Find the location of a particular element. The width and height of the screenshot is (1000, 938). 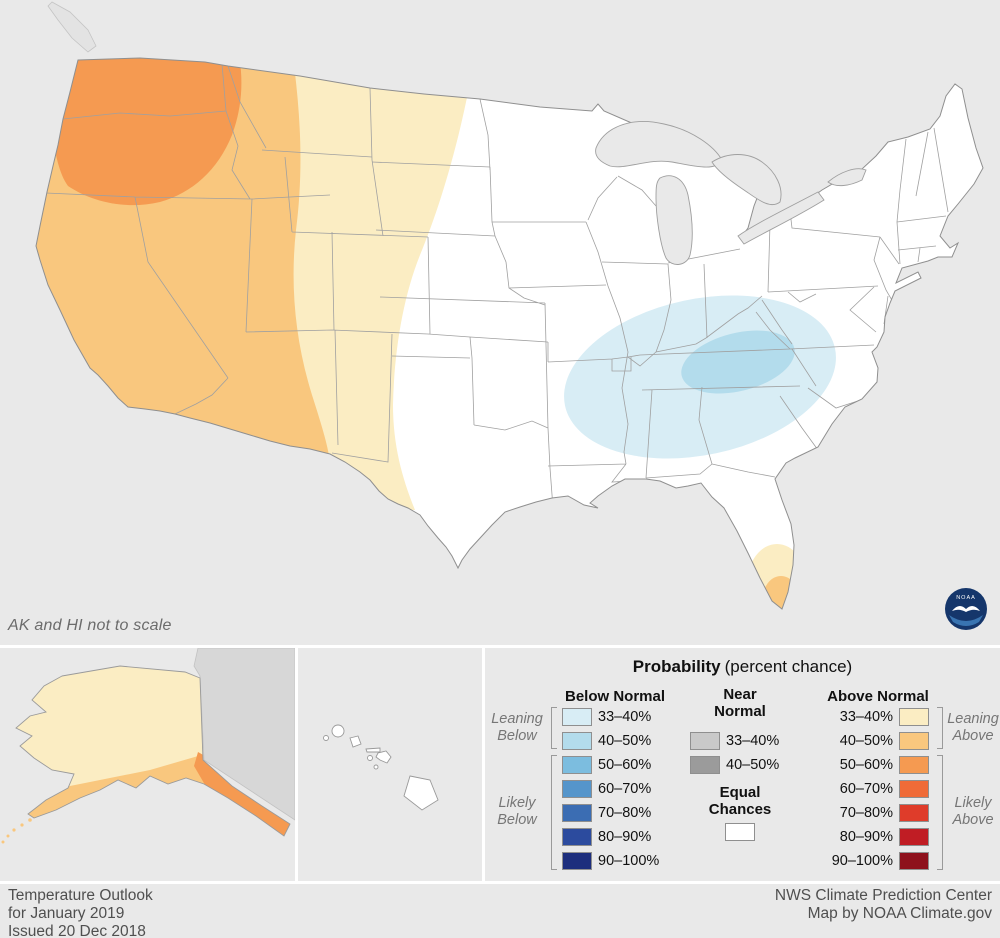

legend-row-above-90-100: 90–100% is located at coordinates (872, 860).